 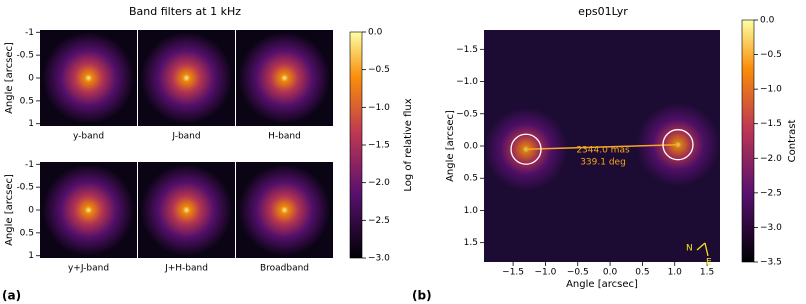 What do you see at coordinates (185, 137) in the screenshot?
I see `image-label: J-band` at bounding box center [185, 137].